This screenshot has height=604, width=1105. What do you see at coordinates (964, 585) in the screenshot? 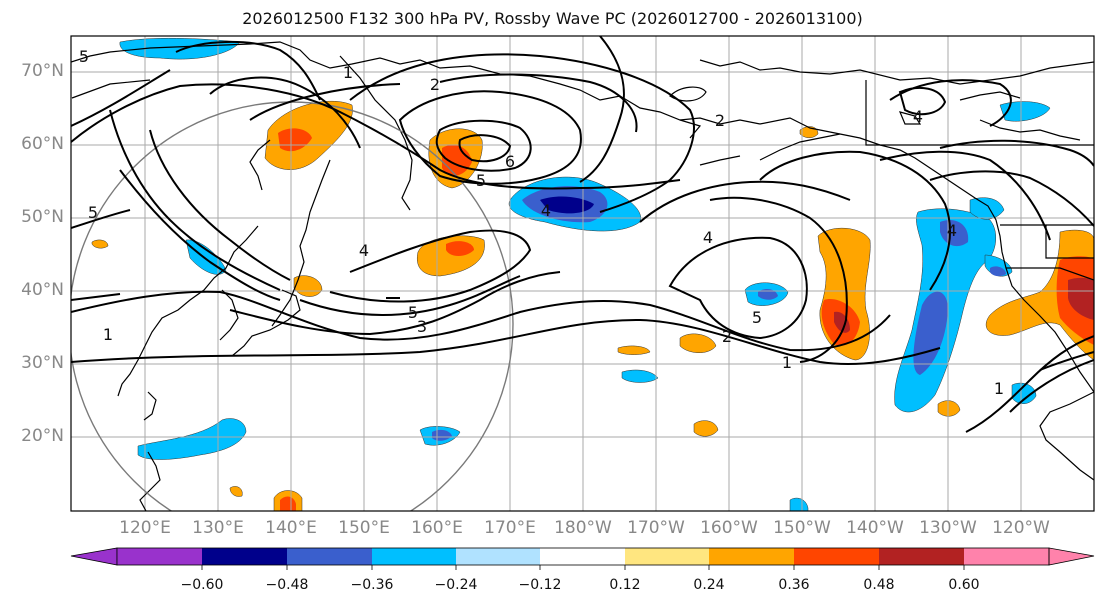
I see `colorbar-tick-label: 0.60` at bounding box center [964, 585].